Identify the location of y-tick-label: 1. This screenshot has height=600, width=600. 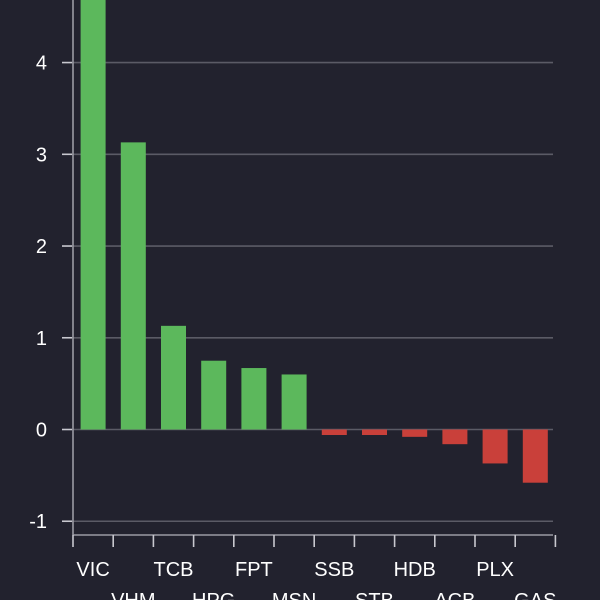
(41, 339).